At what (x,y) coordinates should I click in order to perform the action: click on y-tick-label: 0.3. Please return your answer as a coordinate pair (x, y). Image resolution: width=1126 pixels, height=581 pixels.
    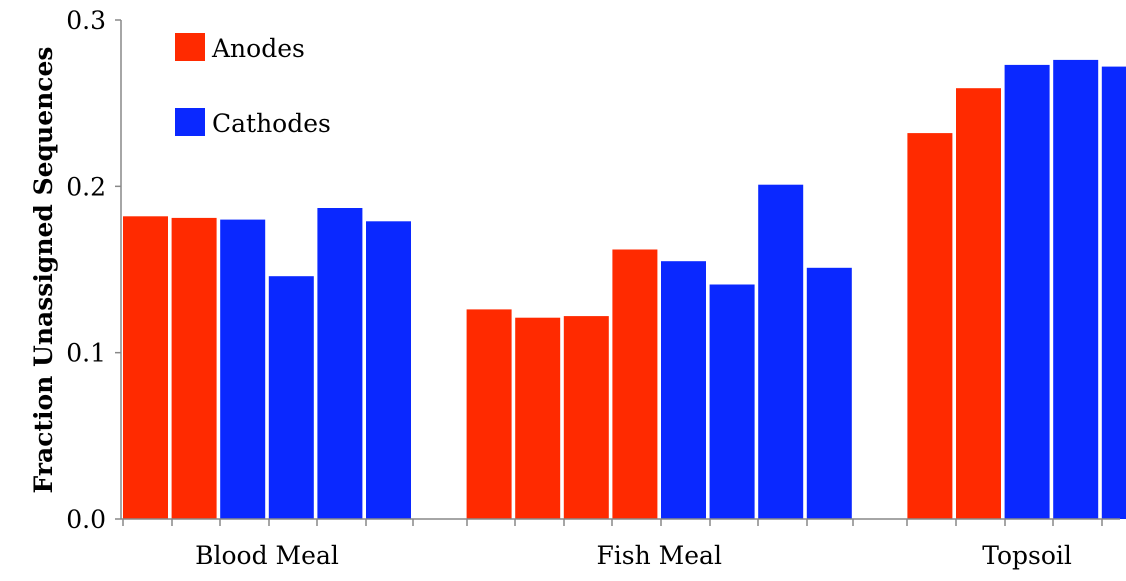
    Looking at the image, I should click on (86, 20).